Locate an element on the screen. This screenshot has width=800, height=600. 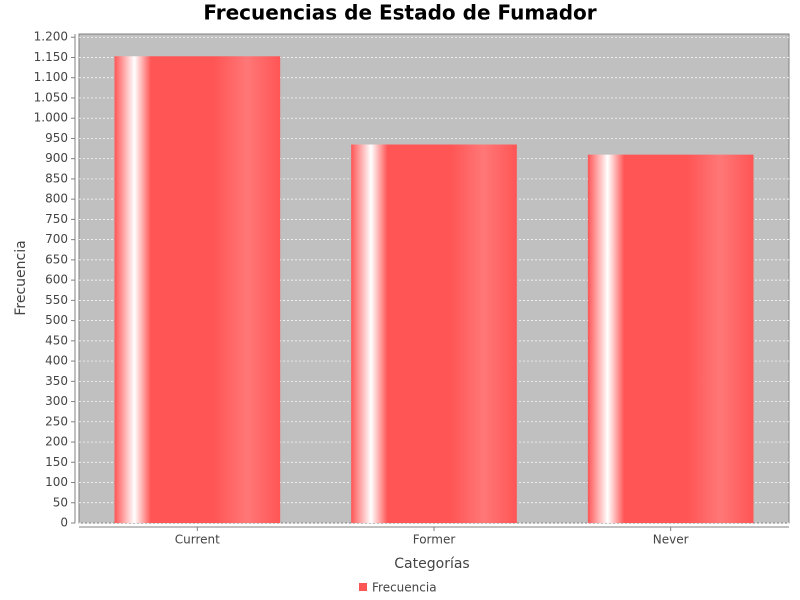
y-tick-label: 950 is located at coordinates (56, 138).